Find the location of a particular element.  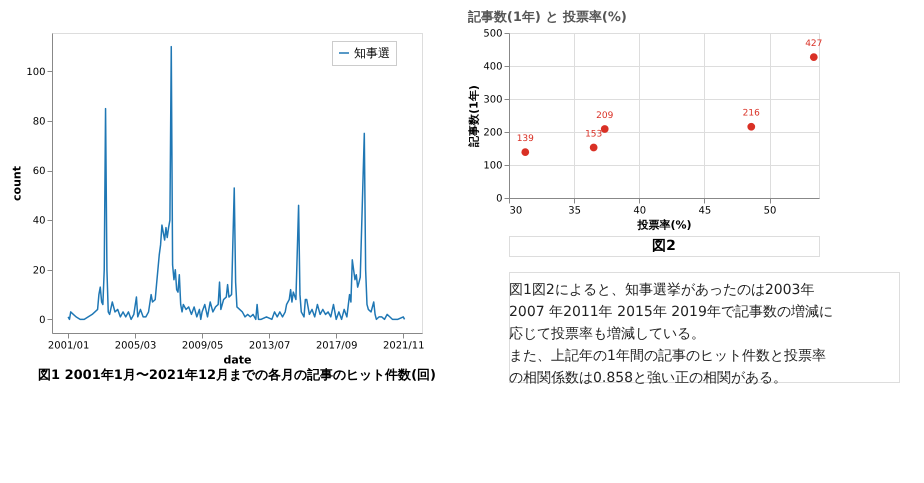

y-tick-label: 300 is located at coordinates (492, 100).